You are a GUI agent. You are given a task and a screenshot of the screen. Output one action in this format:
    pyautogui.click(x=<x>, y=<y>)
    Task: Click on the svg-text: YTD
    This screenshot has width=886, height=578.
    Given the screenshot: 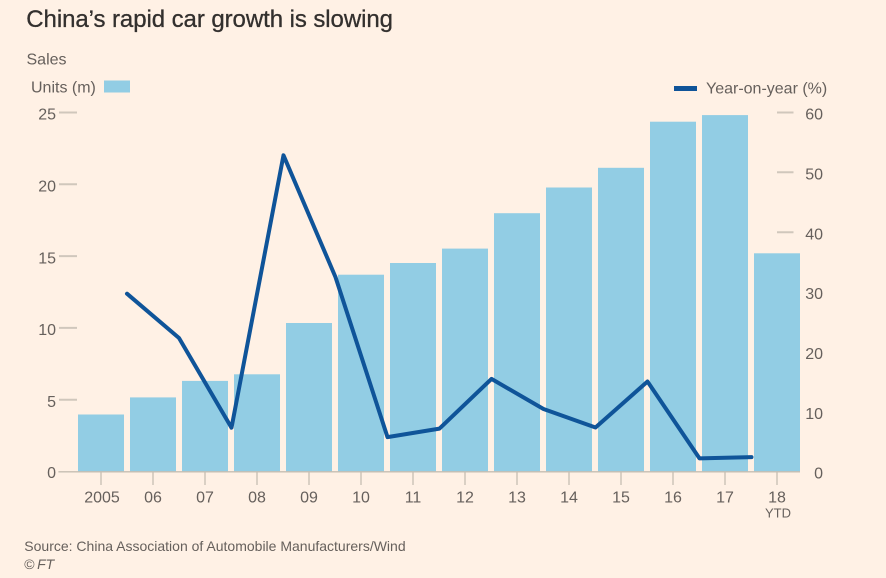 What is the action you would take?
    pyautogui.click(x=778, y=512)
    